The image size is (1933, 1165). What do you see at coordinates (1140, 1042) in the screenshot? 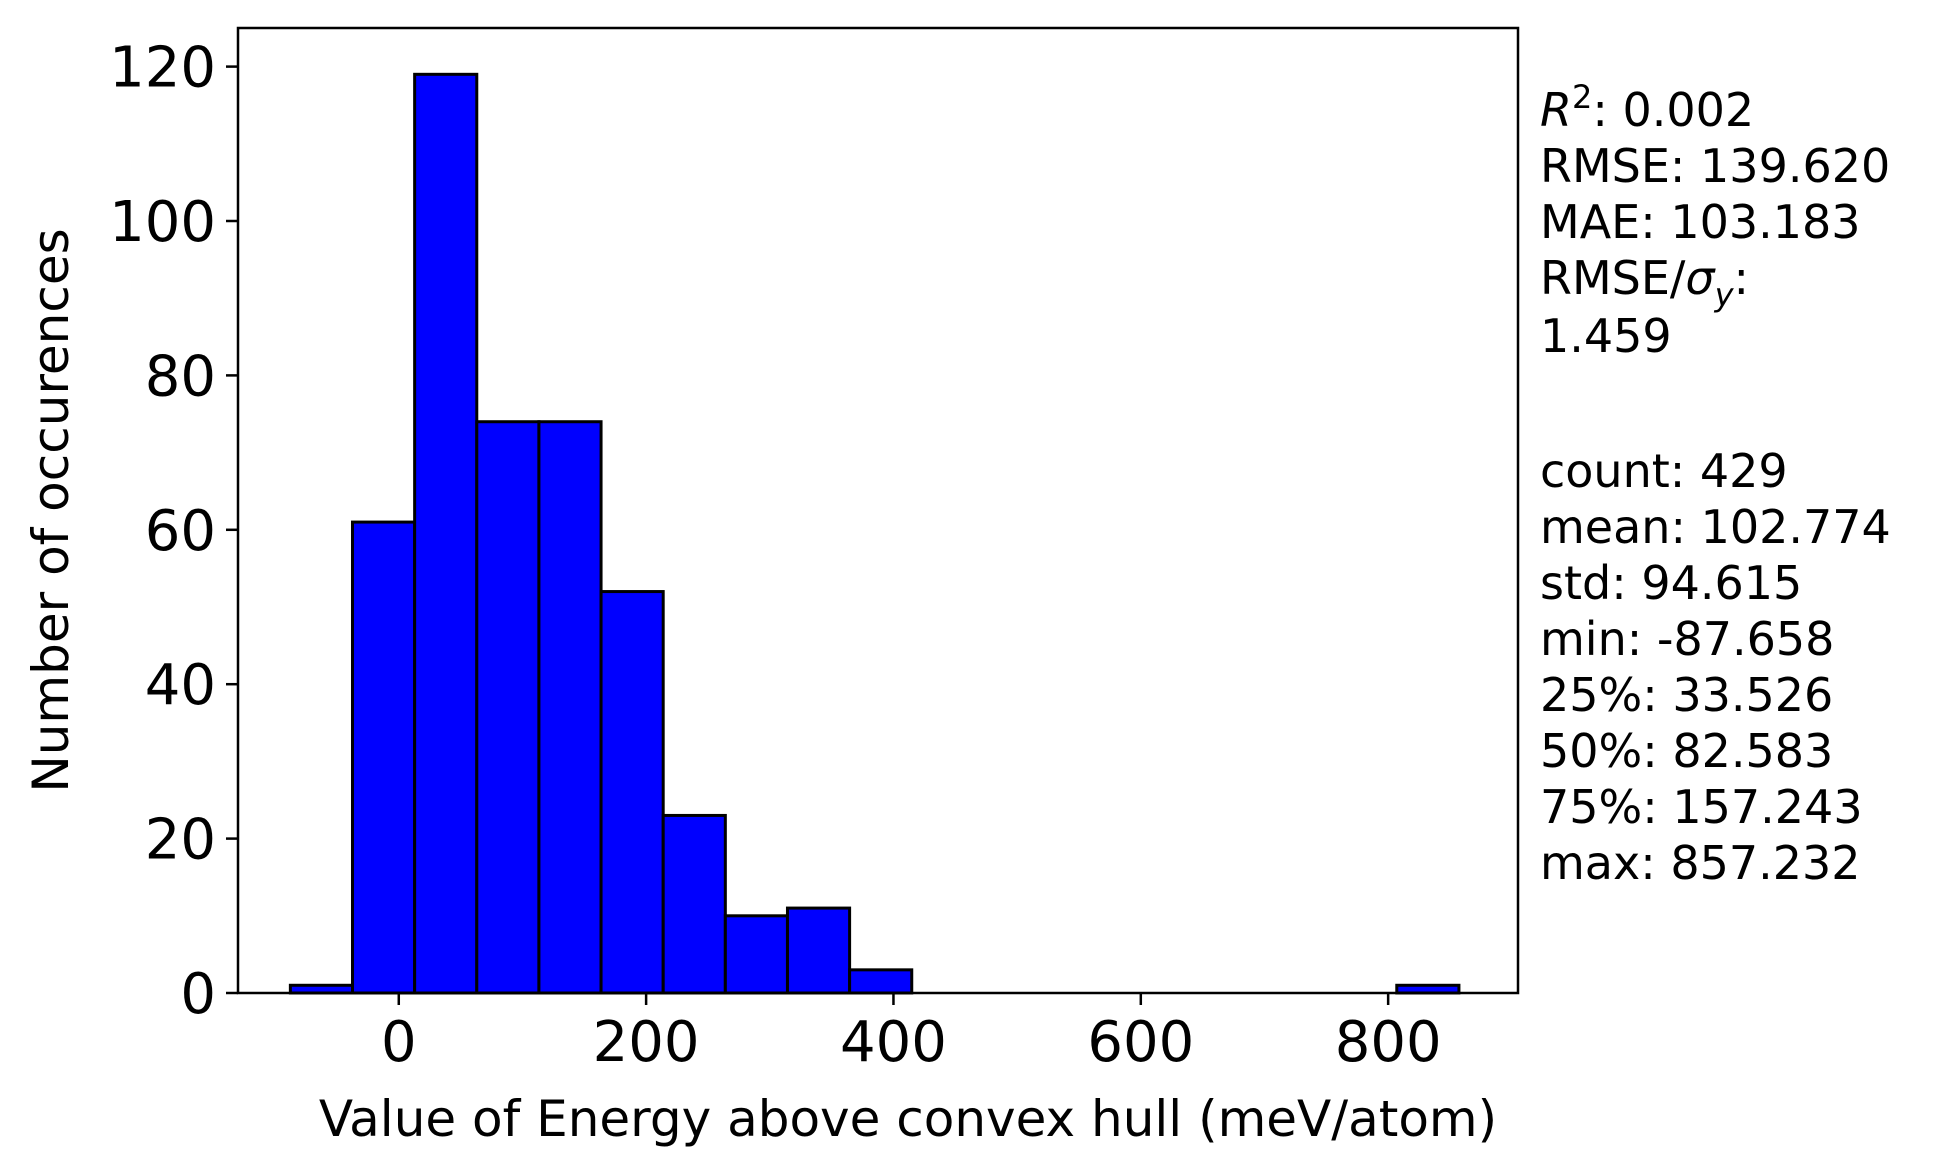
I see `x-tick-label: 600` at bounding box center [1140, 1042].